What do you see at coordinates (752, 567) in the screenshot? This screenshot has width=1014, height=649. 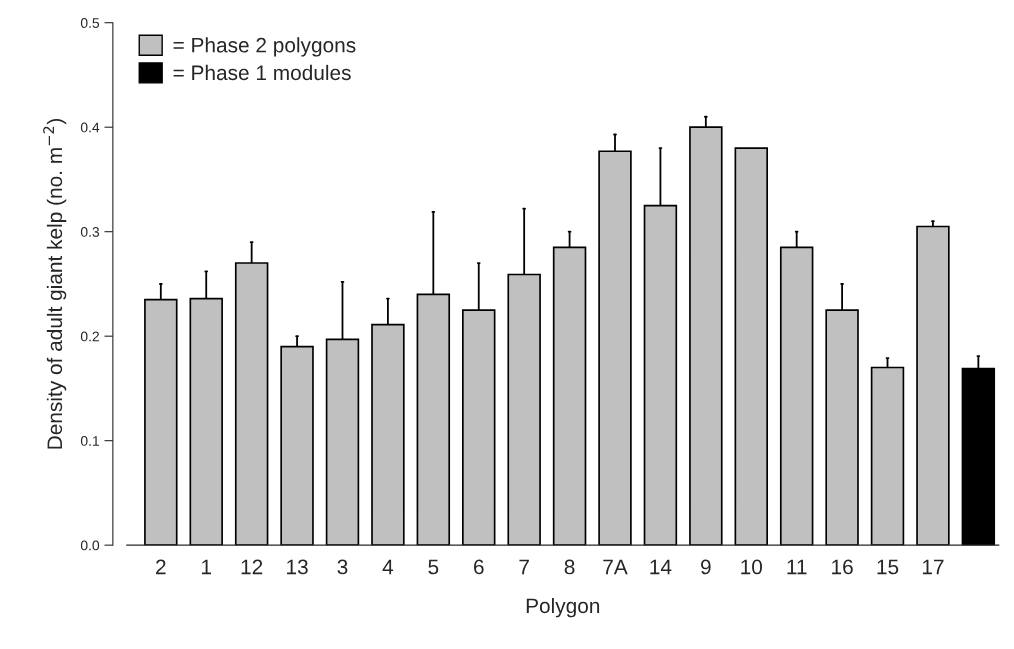 I see `x-tick-label: 10` at bounding box center [752, 567].